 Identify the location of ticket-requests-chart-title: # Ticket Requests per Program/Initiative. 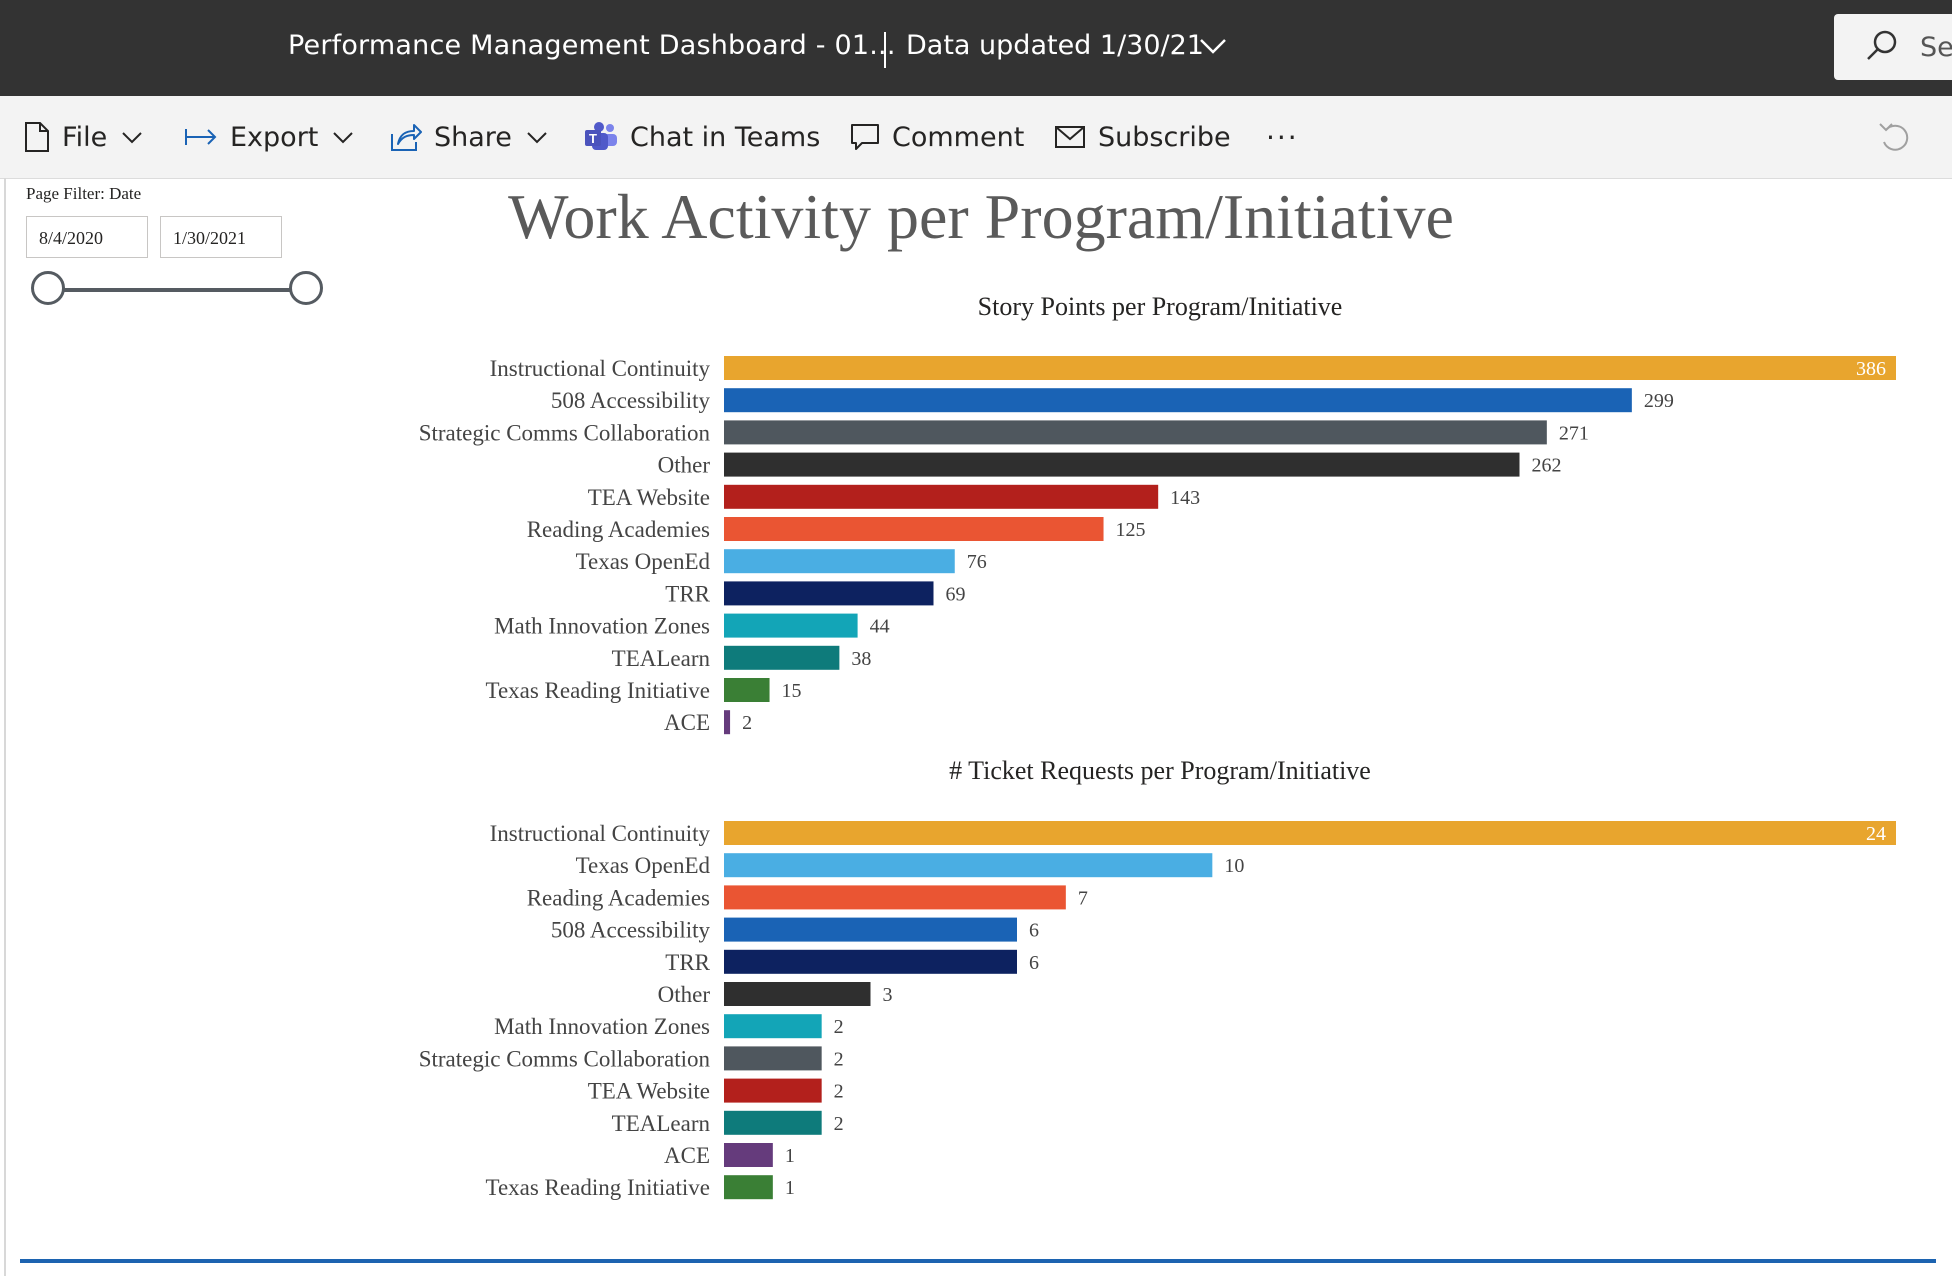
(1160, 770).